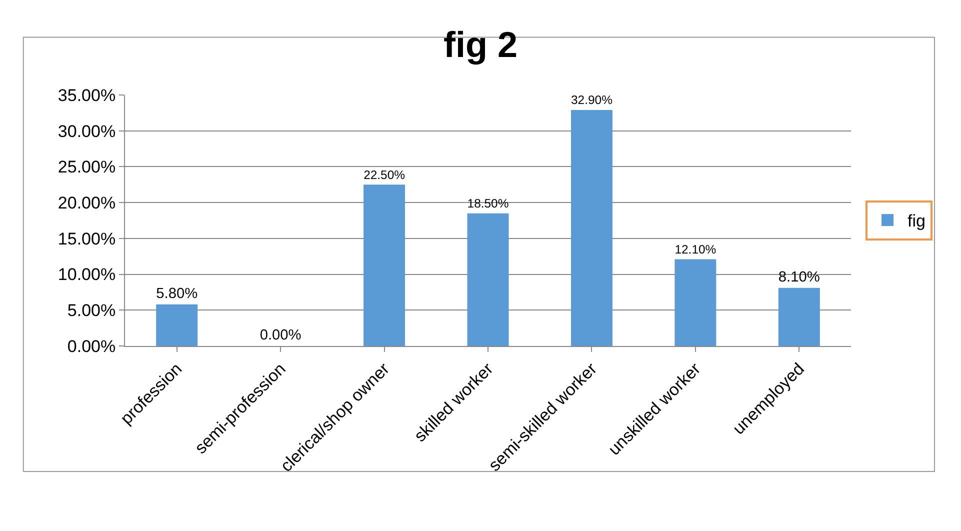 This screenshot has width=961, height=531. I want to click on data-label: 18.50%, so click(488, 203).